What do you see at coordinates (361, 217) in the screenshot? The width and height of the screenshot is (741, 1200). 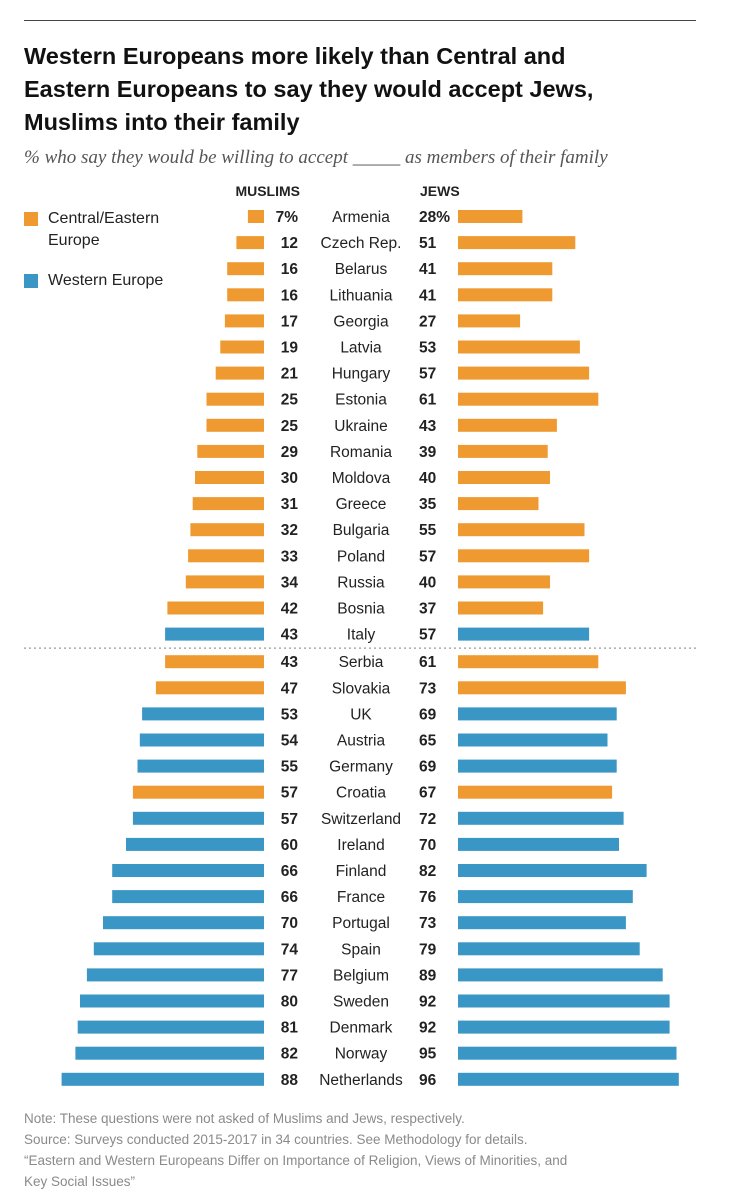 I see `country-label: Armenia` at bounding box center [361, 217].